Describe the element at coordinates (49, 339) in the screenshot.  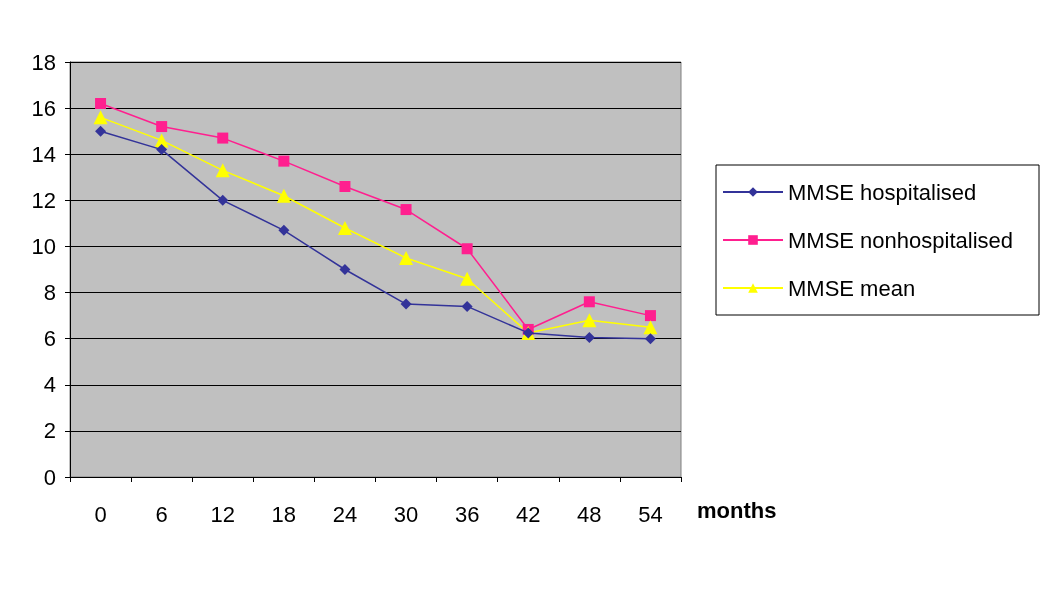
I see `y-tick-label: 6` at that location.